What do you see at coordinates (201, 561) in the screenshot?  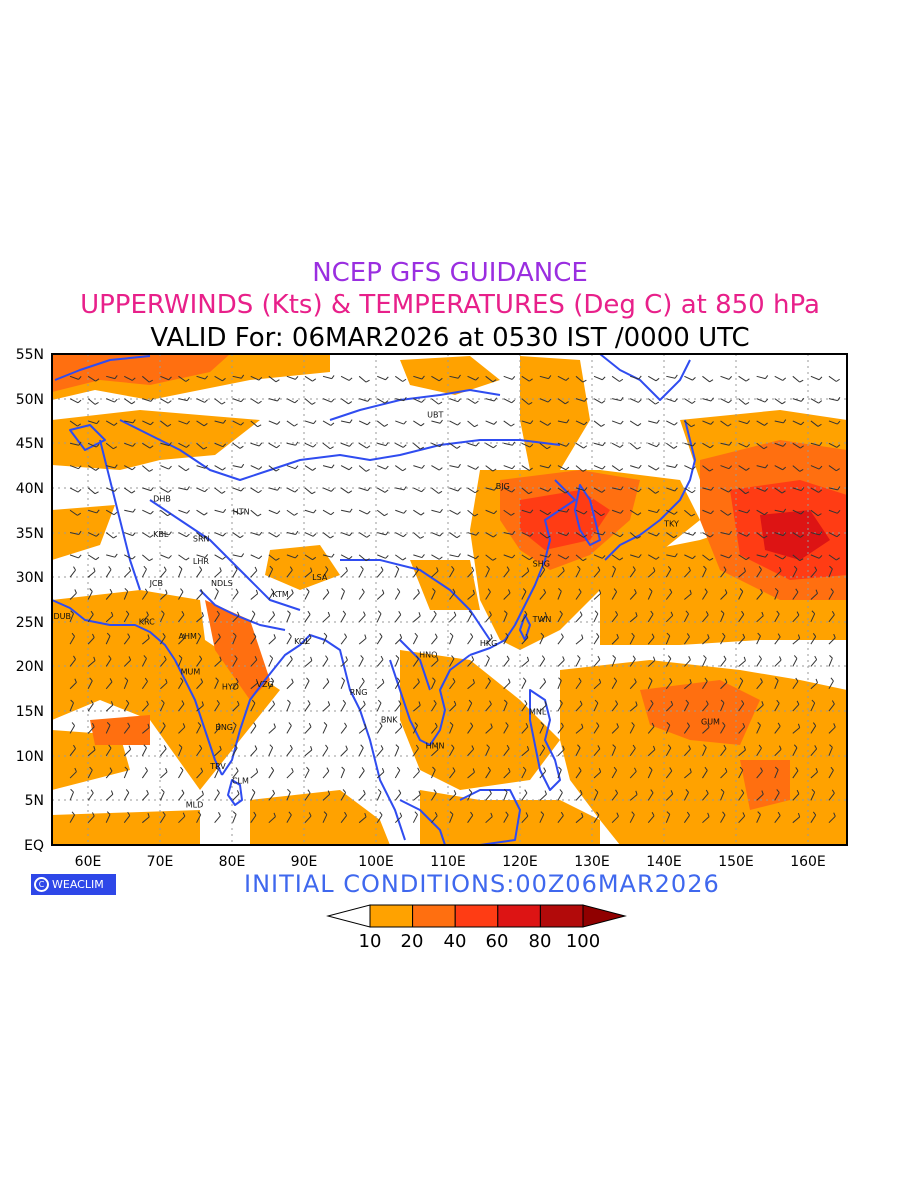 I see `station-label-lhr: LHR` at bounding box center [201, 561].